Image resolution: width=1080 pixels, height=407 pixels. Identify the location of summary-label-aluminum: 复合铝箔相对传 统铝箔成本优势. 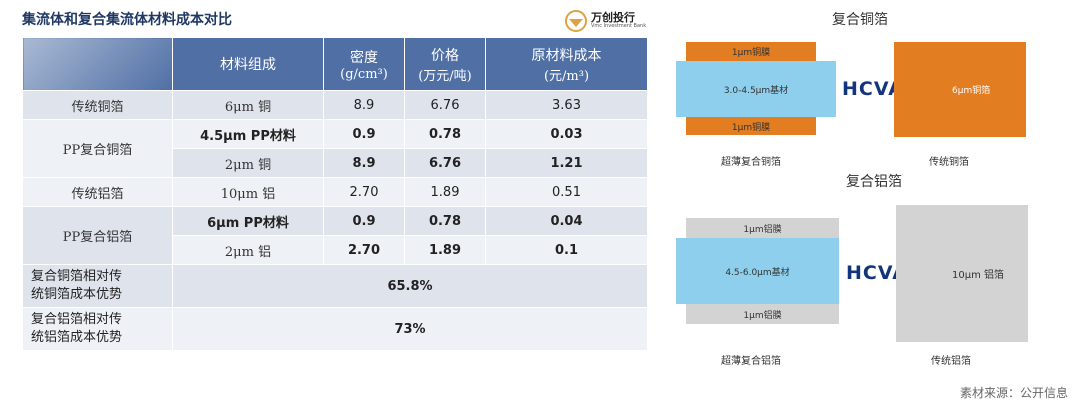
(97, 329).